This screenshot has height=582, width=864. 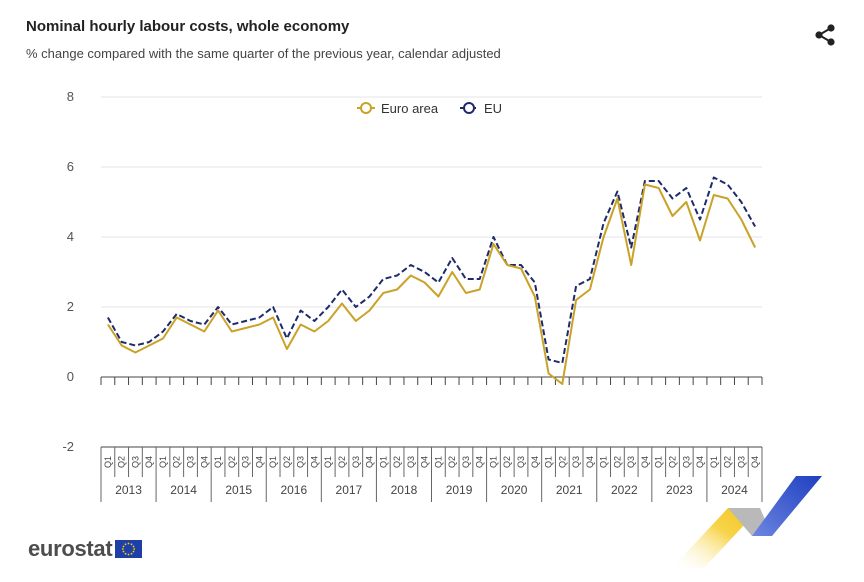 I want to click on year-tick-label: 2019, so click(x=459, y=490).